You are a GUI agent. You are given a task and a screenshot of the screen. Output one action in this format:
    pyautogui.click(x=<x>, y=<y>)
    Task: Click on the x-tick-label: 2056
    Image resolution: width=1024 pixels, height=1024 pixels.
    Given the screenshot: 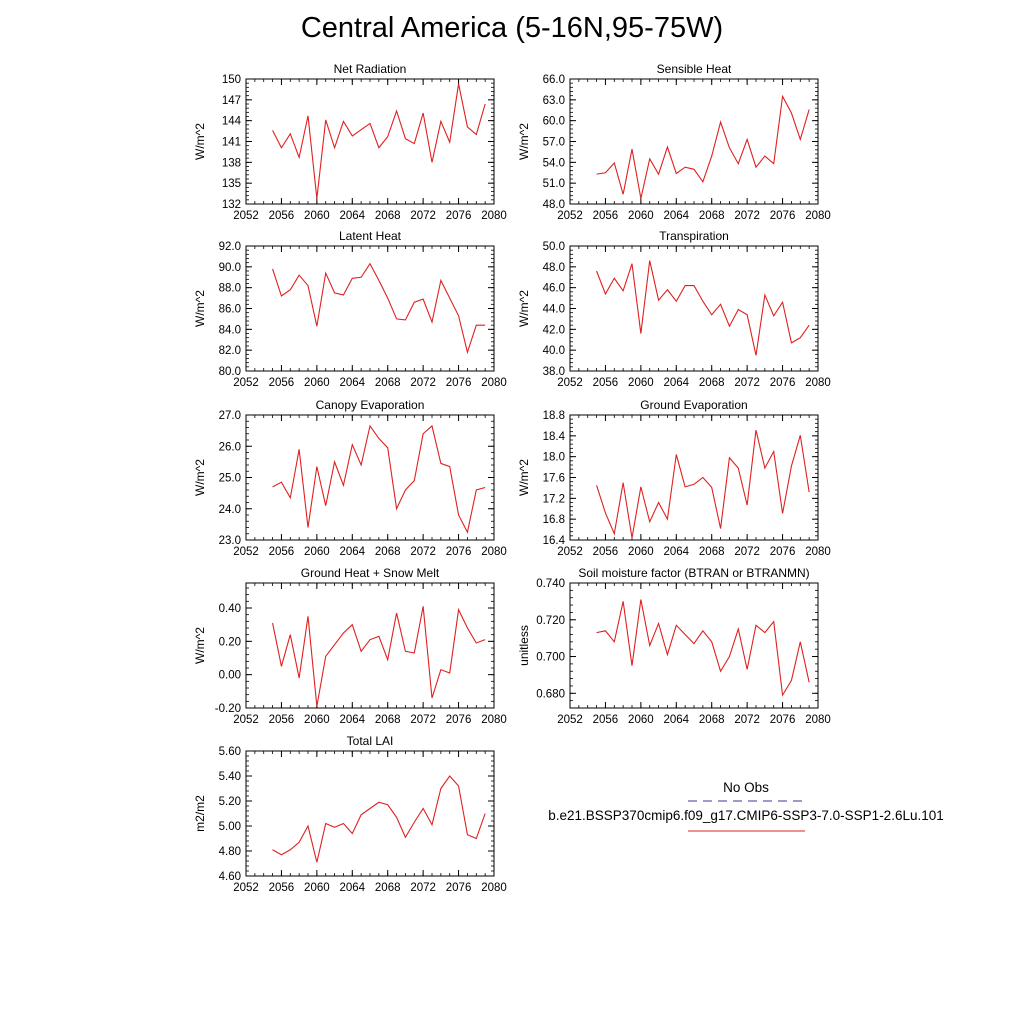 What is the action you would take?
    pyautogui.click(x=282, y=552)
    